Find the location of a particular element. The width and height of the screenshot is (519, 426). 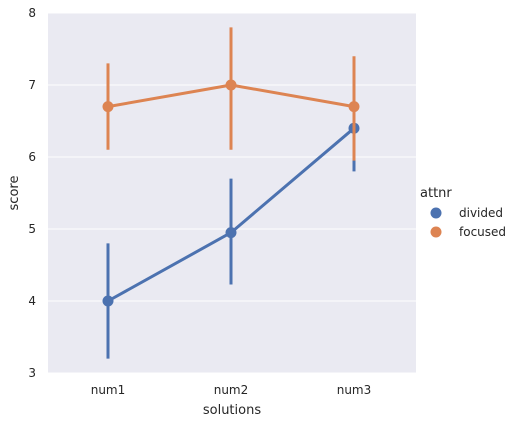

legend-marker-divided is located at coordinates (436, 213).